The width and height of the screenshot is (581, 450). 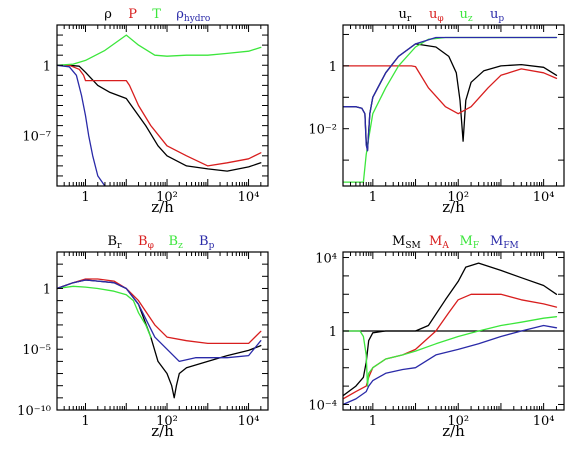 I want to click on legend-label-1: ρ, so click(x=108, y=14).